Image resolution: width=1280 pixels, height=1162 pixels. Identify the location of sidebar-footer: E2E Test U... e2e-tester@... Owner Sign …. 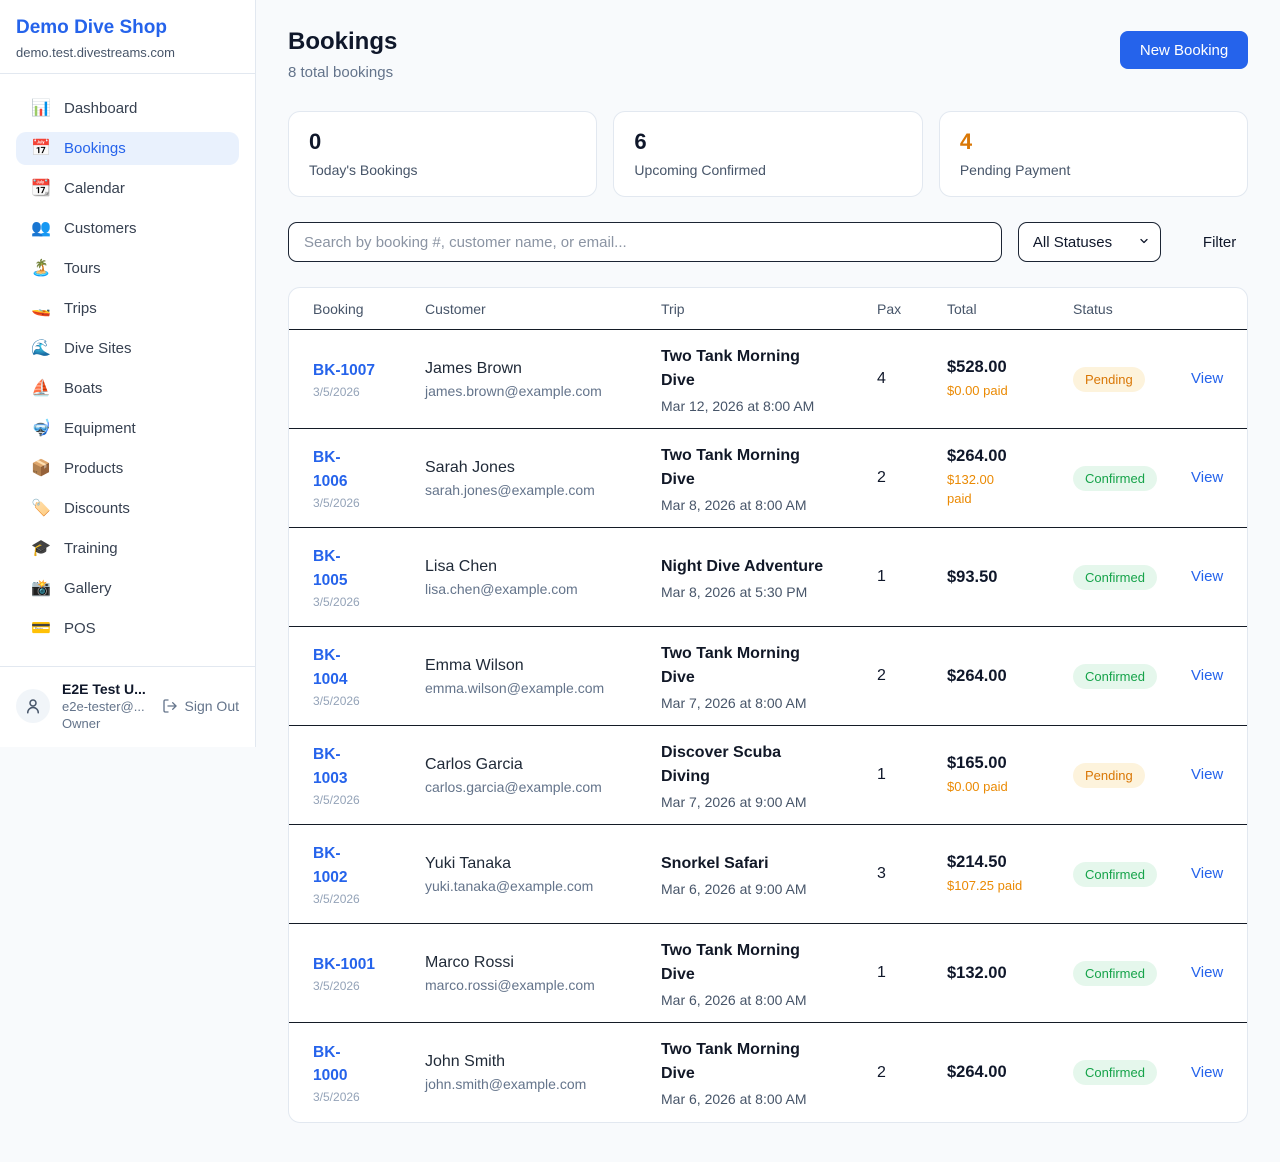
(127, 706).